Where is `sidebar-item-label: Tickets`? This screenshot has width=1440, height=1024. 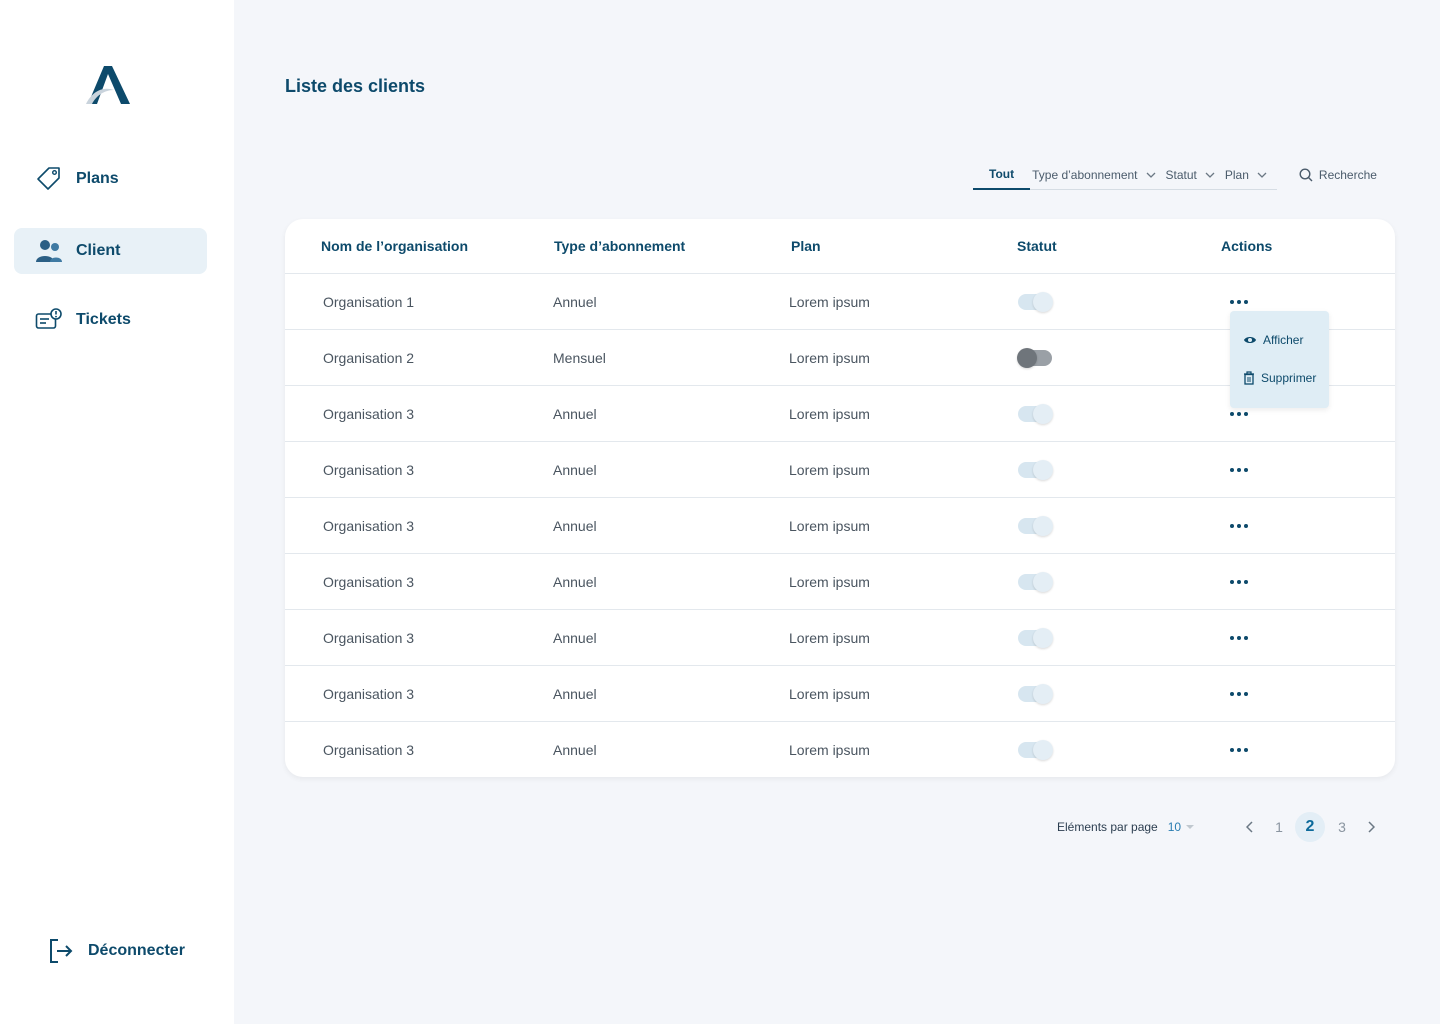
sidebar-item-label: Tickets is located at coordinates (103, 319).